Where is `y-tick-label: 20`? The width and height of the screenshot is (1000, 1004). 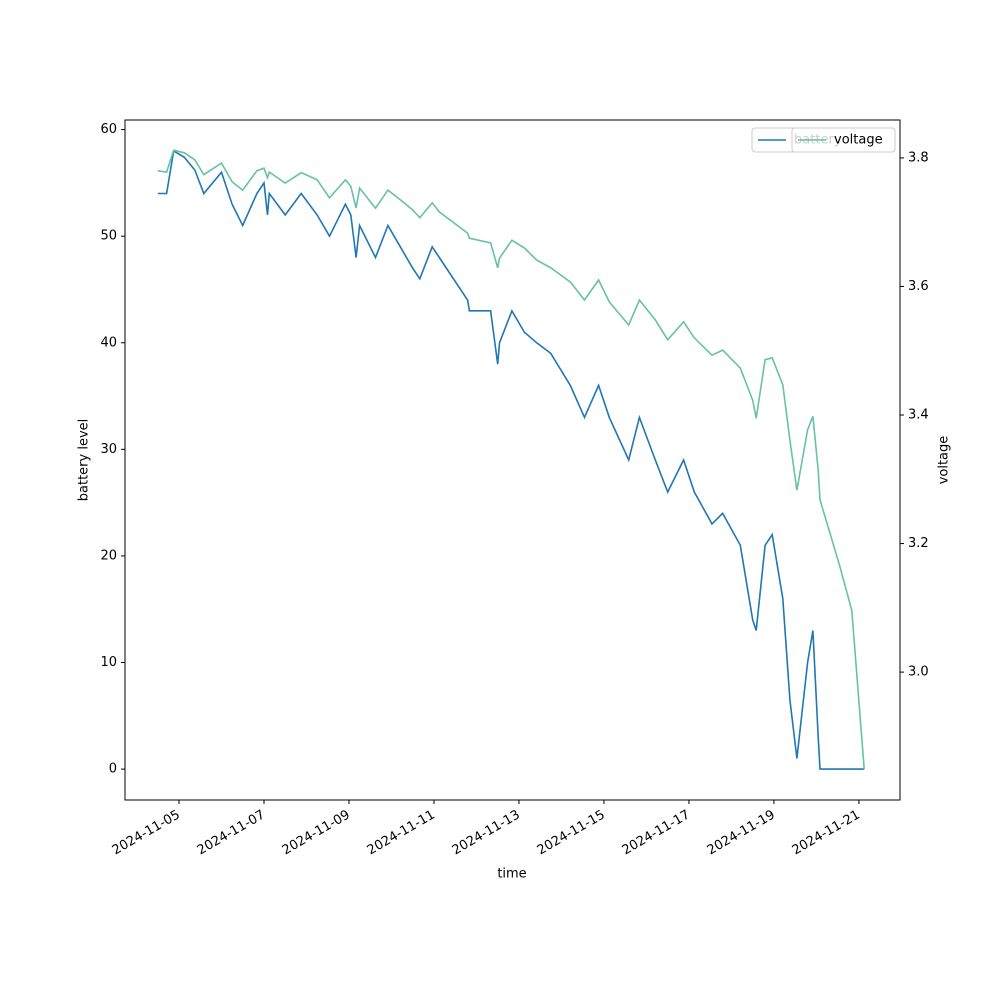
y-tick-label: 20 is located at coordinates (108, 555).